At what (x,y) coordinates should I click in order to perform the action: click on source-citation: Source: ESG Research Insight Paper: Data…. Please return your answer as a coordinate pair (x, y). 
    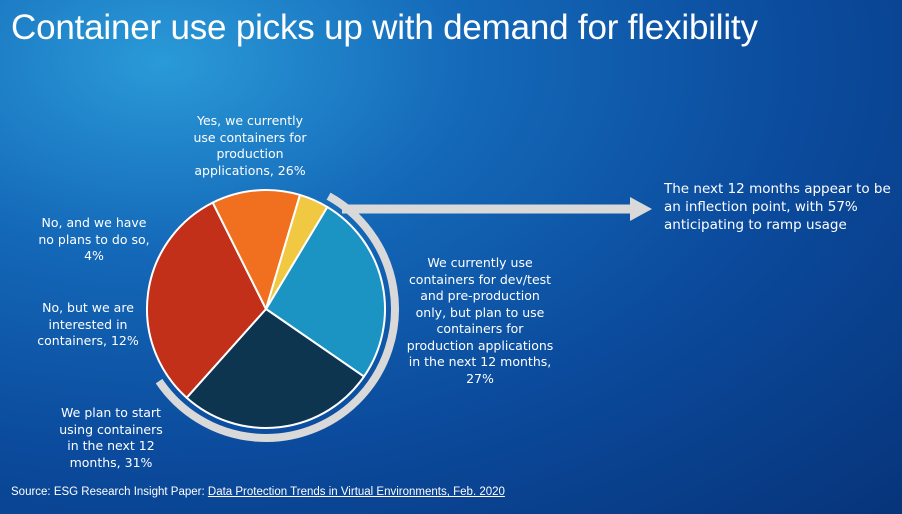
    Looking at the image, I should click on (258, 492).